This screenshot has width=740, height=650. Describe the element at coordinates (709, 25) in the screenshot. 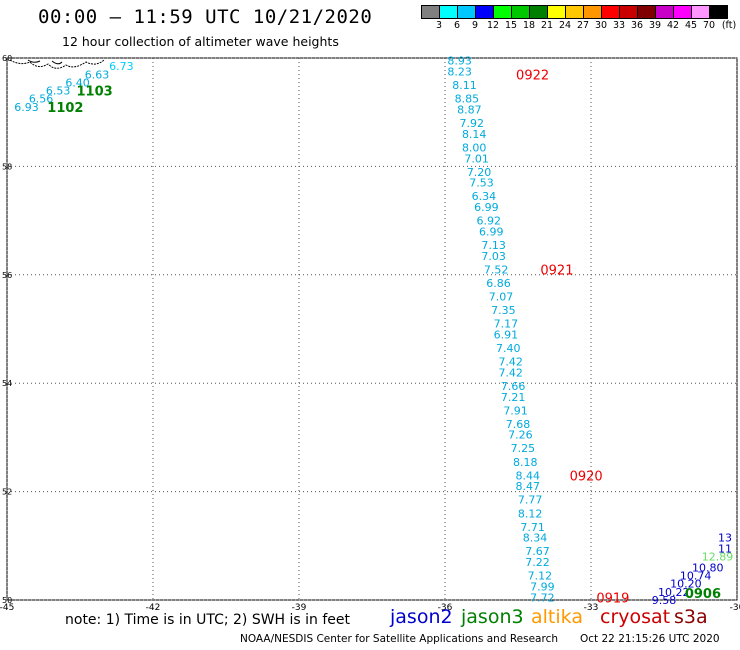

I see `colorbar-tick-label: 70` at that location.